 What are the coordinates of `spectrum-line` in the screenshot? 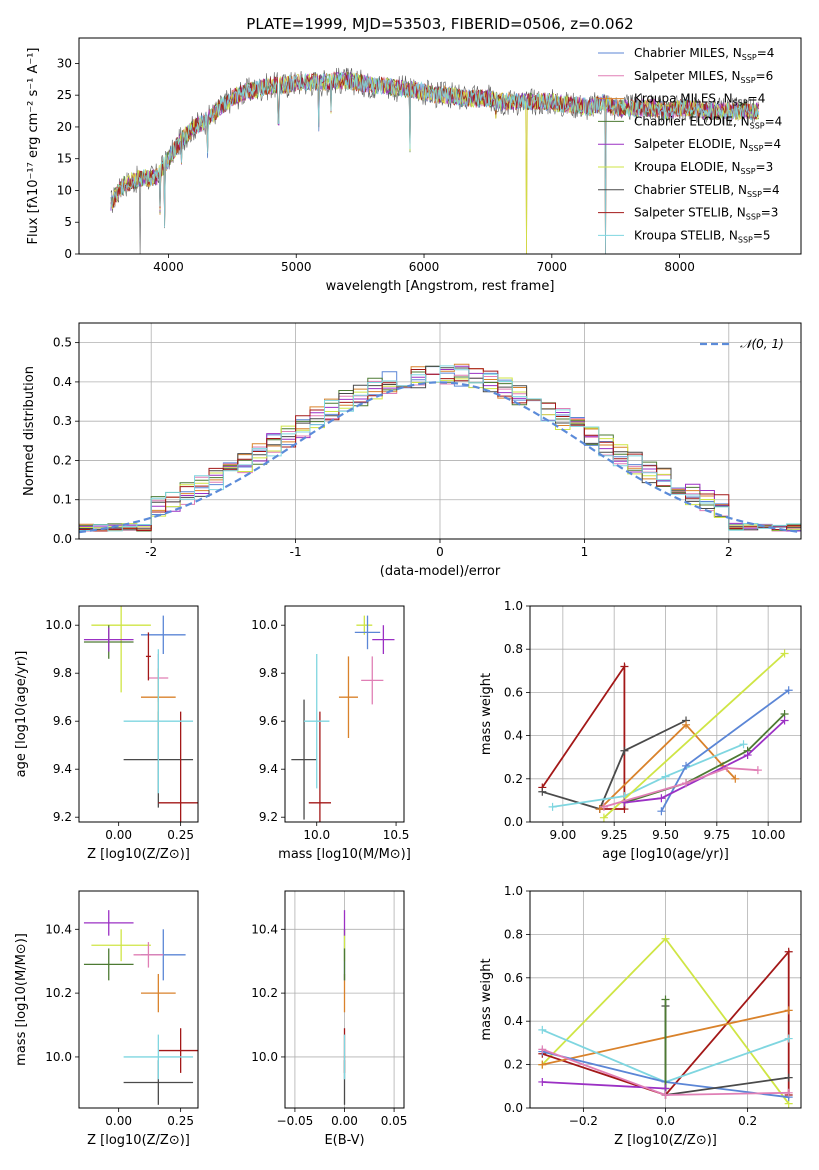 It's located at (435, 162).